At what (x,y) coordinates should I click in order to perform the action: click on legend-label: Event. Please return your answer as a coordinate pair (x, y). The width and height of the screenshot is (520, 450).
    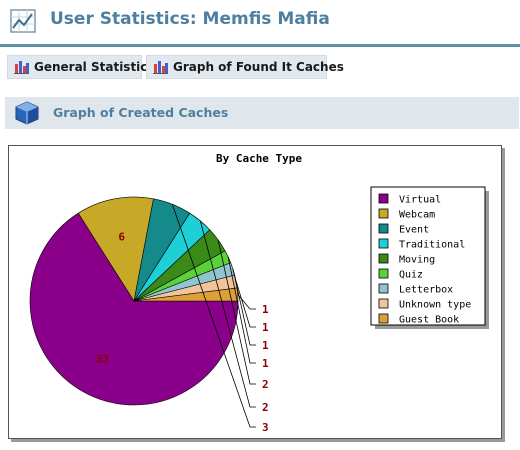
    Looking at the image, I should click on (414, 230).